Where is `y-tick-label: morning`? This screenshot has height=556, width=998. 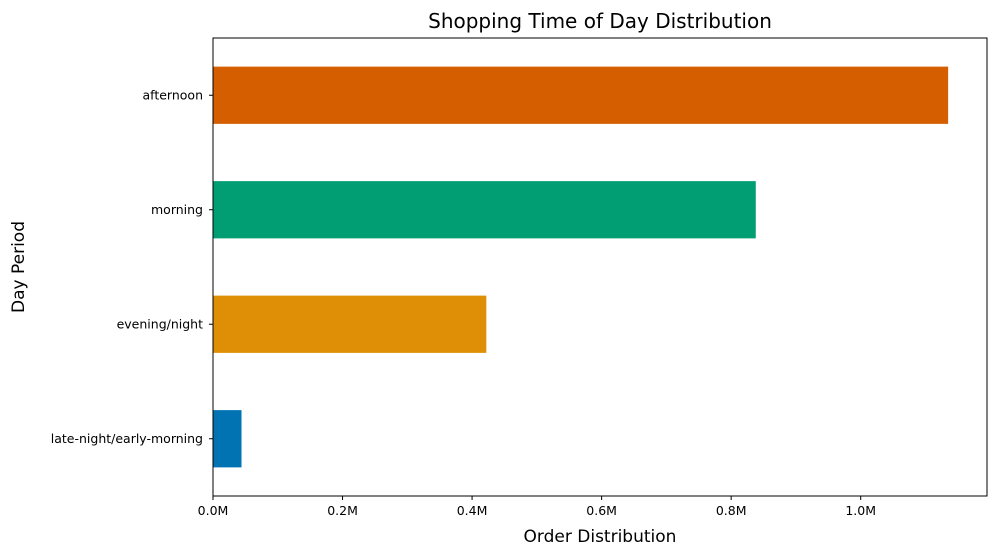
y-tick-label: morning is located at coordinates (177, 209).